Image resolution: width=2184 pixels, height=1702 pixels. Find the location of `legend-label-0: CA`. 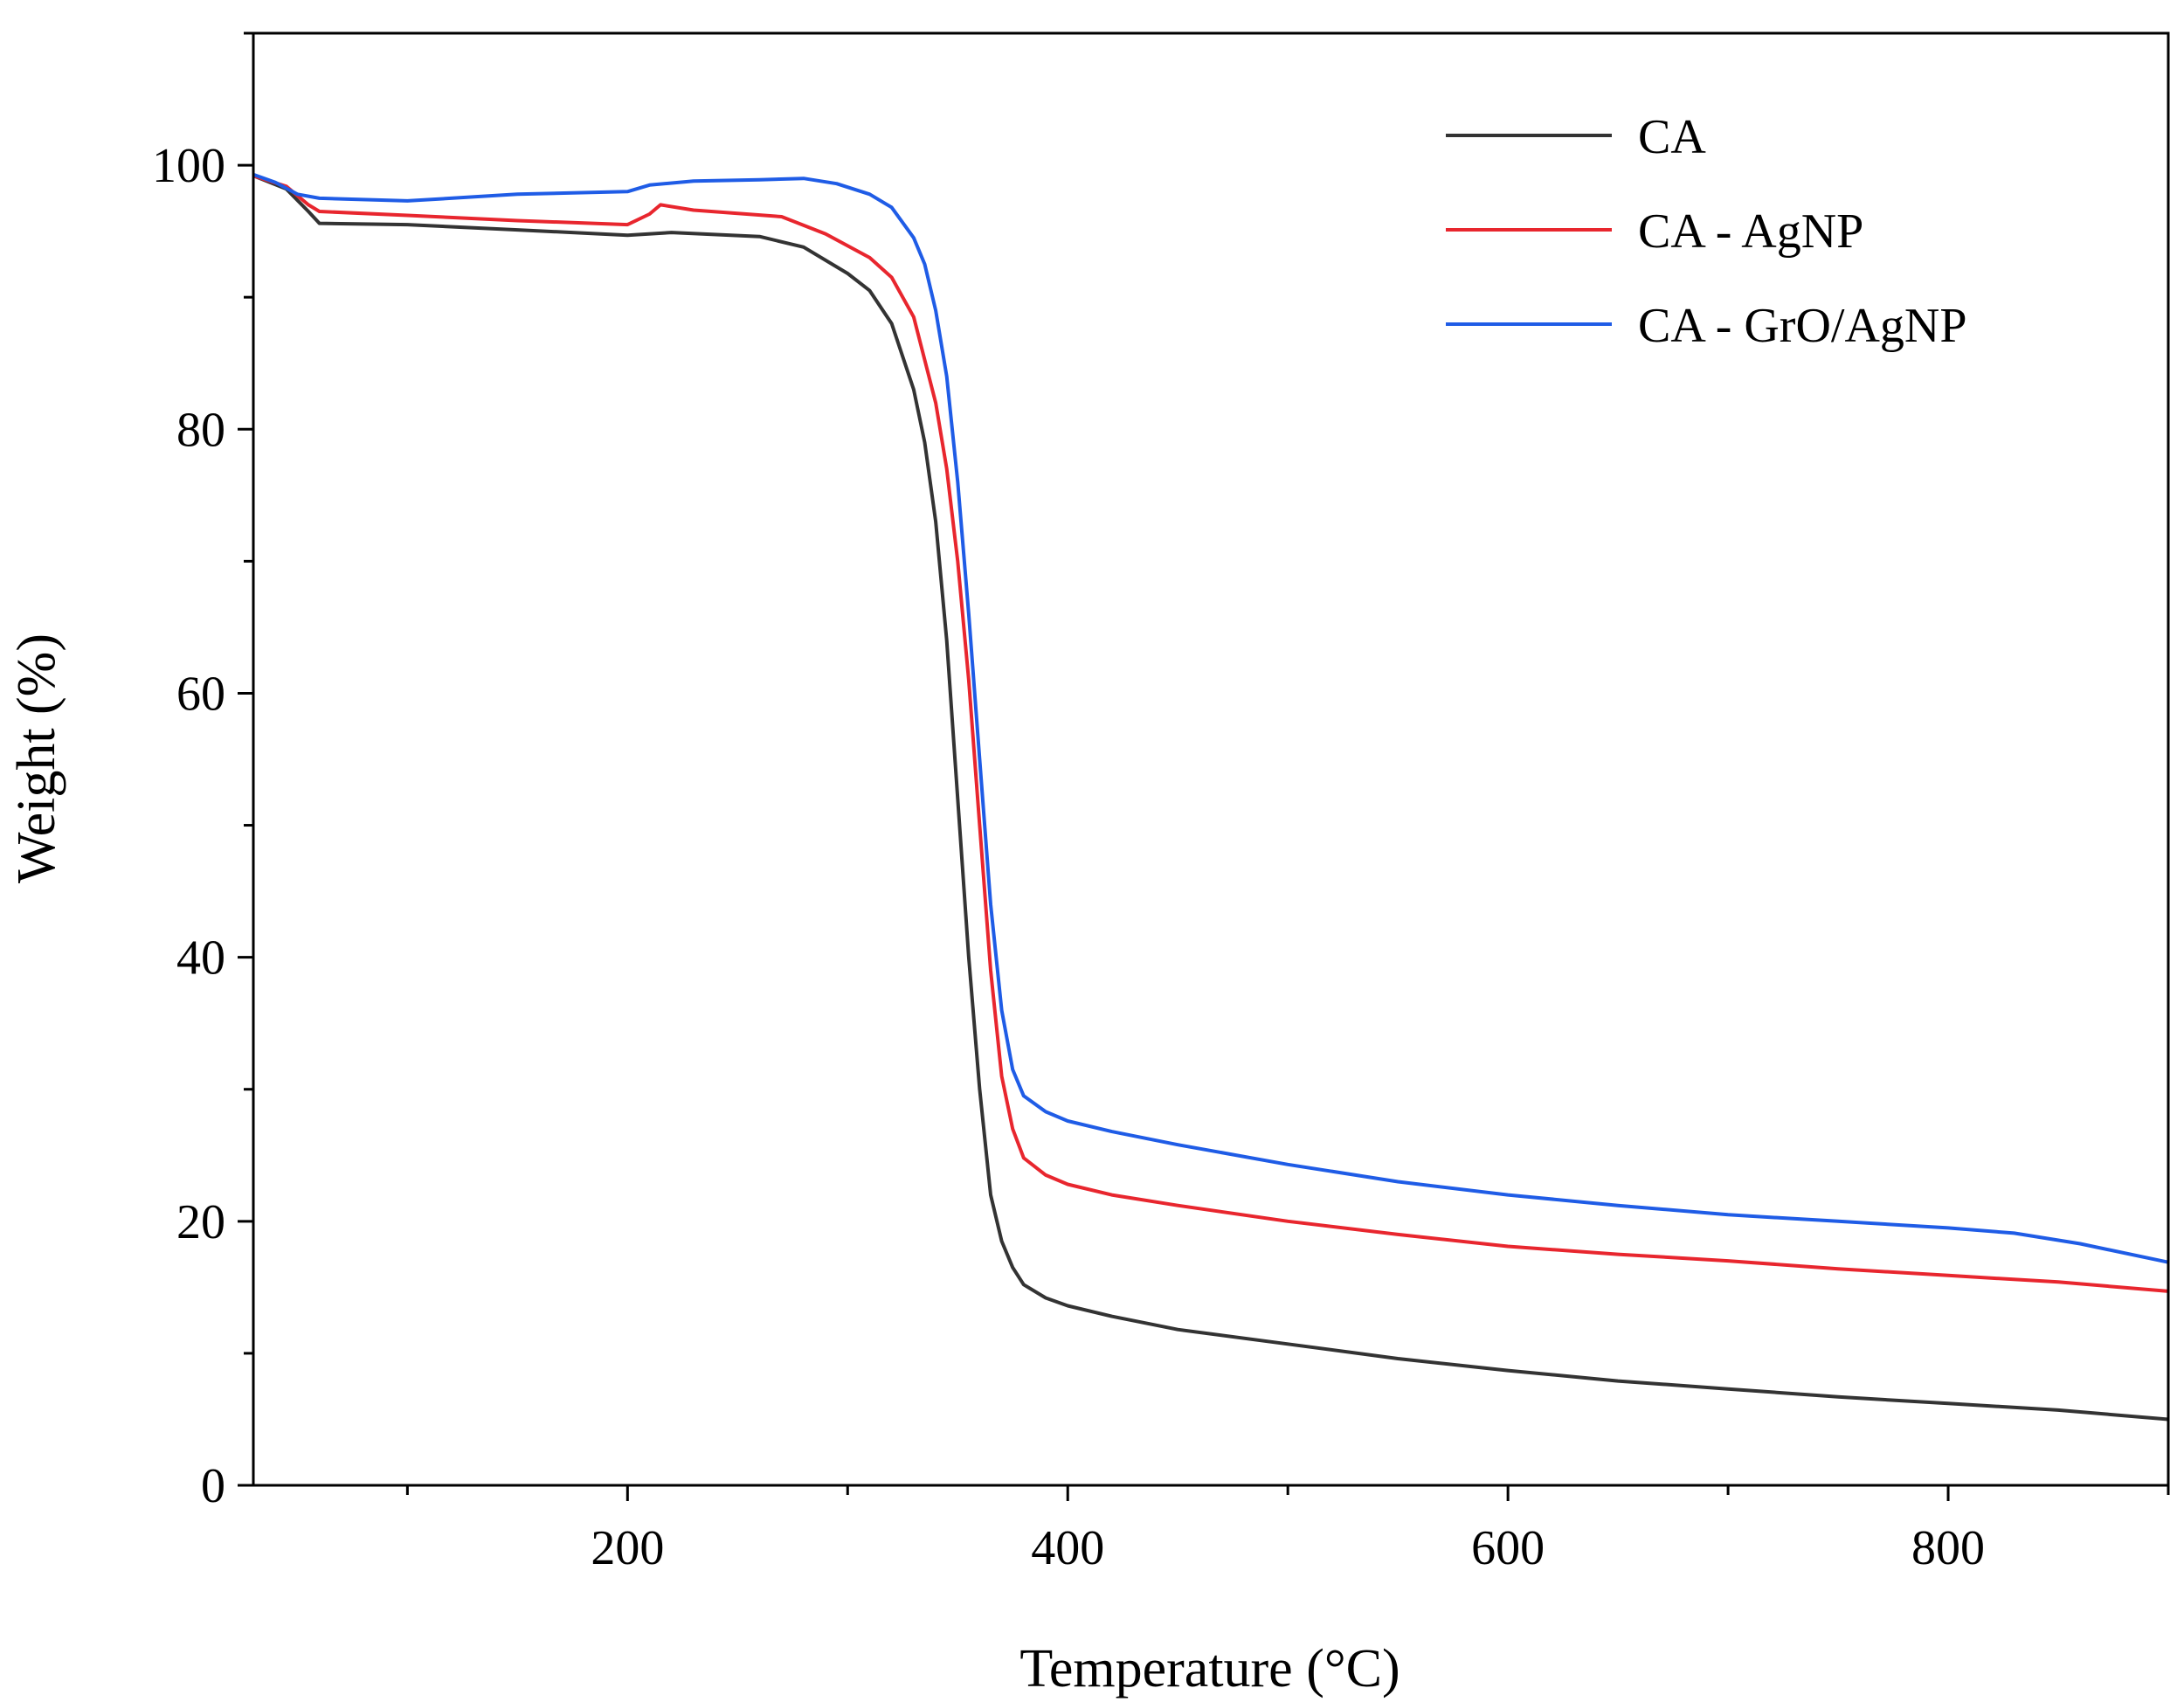

legend-label-0: CA is located at coordinates (1672, 137).